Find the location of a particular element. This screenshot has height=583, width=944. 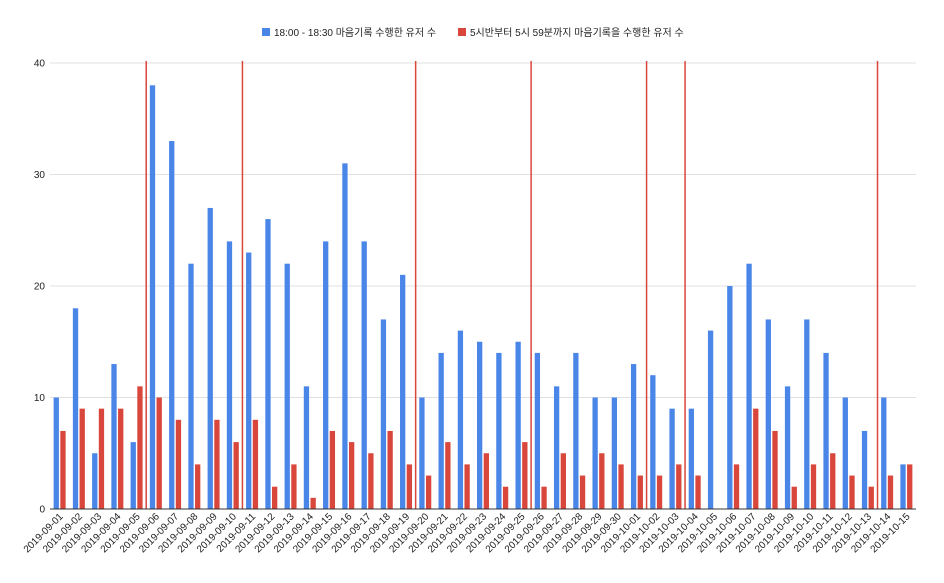

y-axis-ticks: 0 10 20 30 40 is located at coordinates (40, 287).